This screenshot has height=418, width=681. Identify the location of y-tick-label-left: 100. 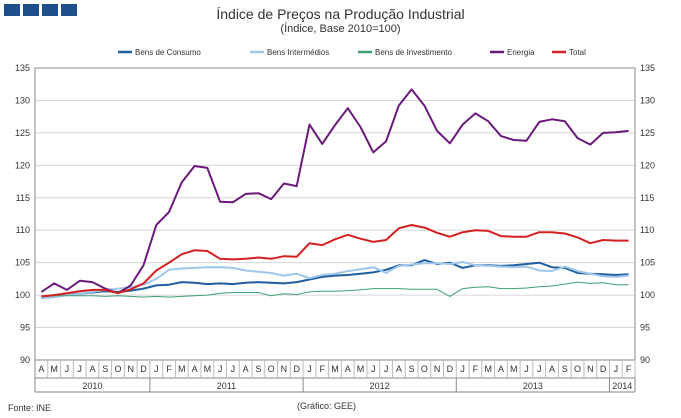
(22, 295).